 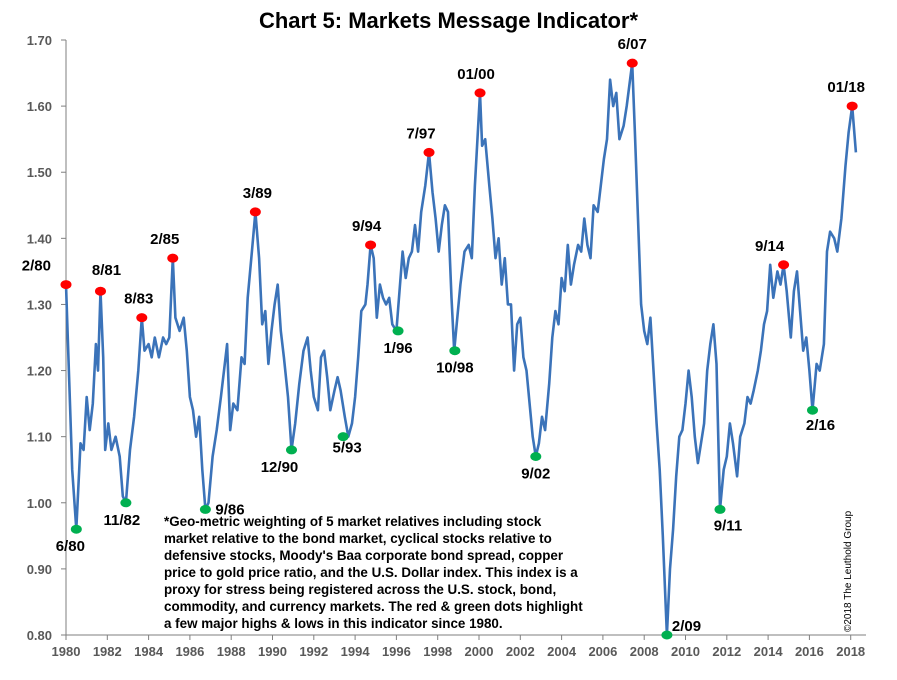 I want to click on x-tick-label: 1982, so click(x=107, y=651).